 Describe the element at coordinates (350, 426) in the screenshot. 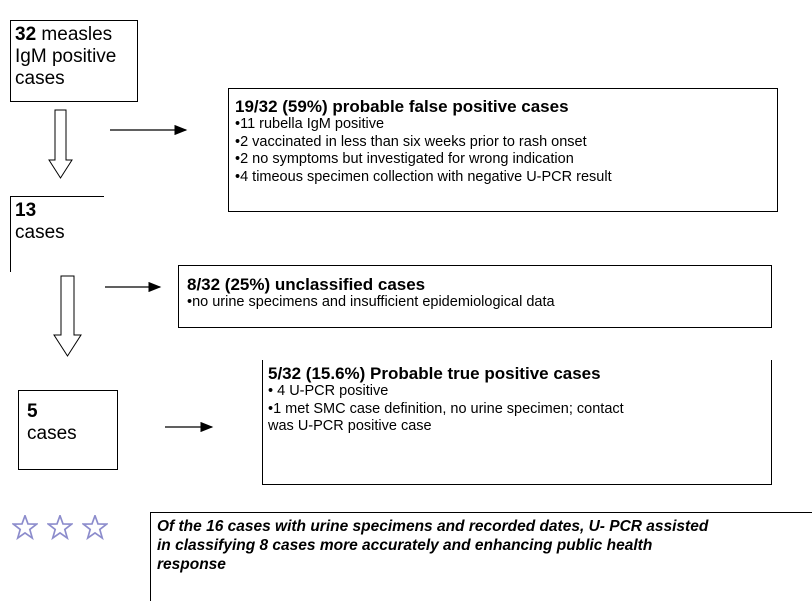

I see `outcome-item: was U-PCR positive case` at that location.